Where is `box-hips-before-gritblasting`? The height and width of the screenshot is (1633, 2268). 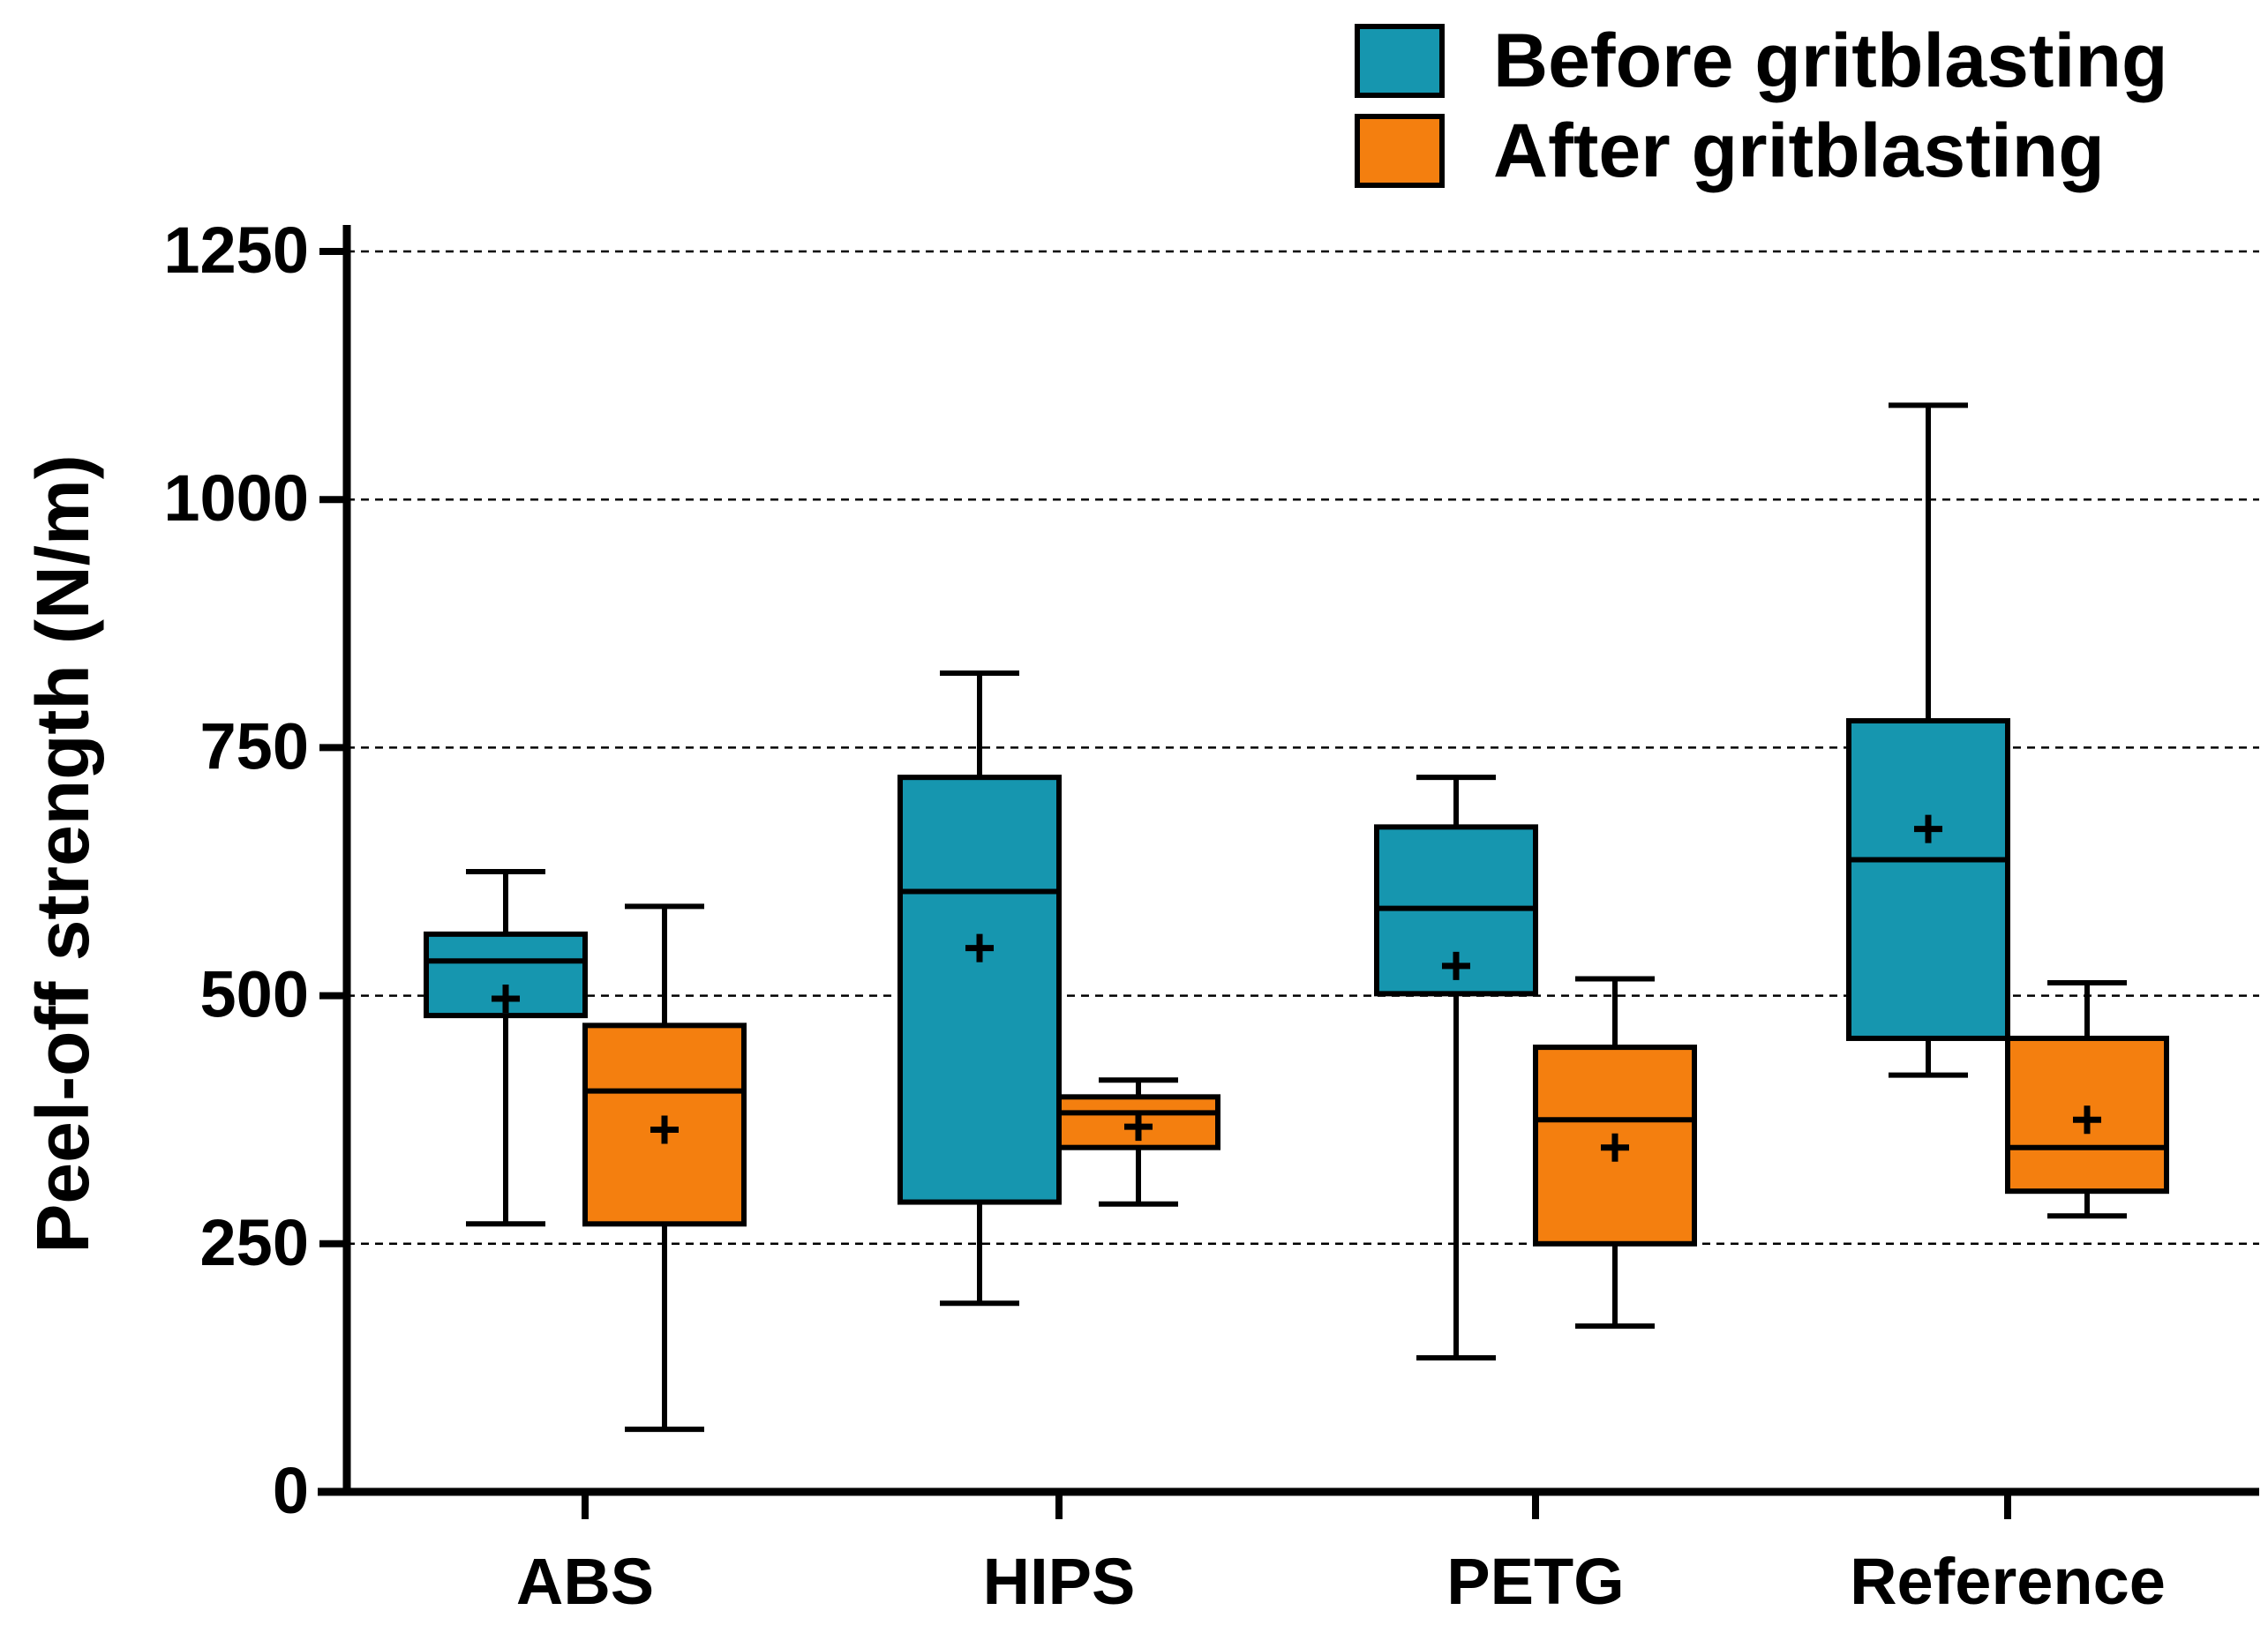
box-hips-before-gritblasting is located at coordinates (979, 989).